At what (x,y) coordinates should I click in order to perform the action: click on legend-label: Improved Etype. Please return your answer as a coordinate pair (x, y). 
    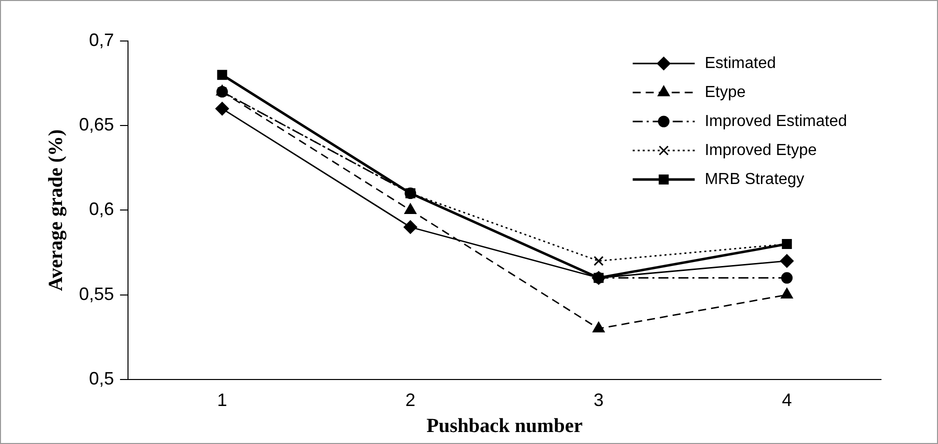
    Looking at the image, I should click on (760, 150).